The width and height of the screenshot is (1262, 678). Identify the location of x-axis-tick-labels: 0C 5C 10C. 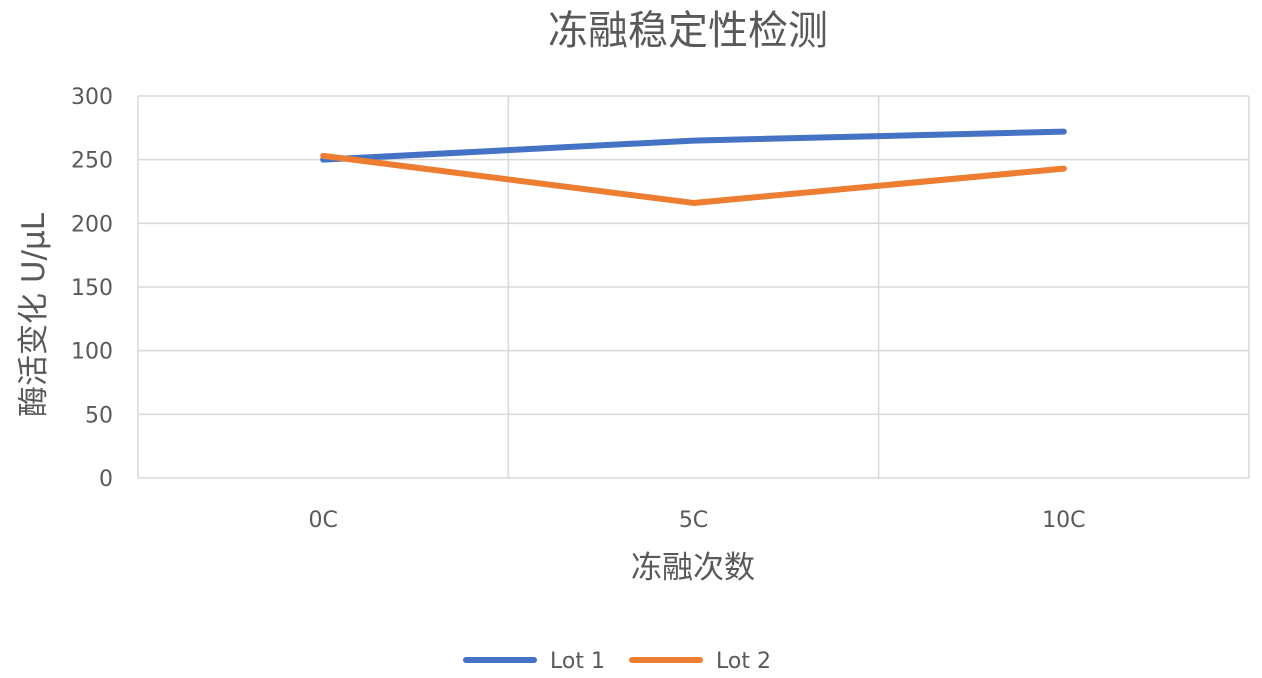
(696, 520).